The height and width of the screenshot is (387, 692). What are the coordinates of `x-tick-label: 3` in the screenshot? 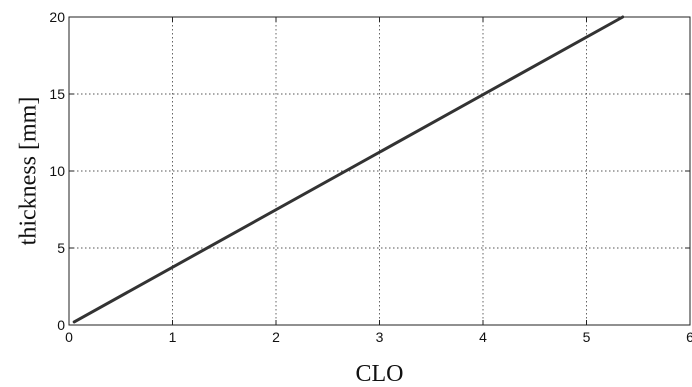 It's located at (380, 337).